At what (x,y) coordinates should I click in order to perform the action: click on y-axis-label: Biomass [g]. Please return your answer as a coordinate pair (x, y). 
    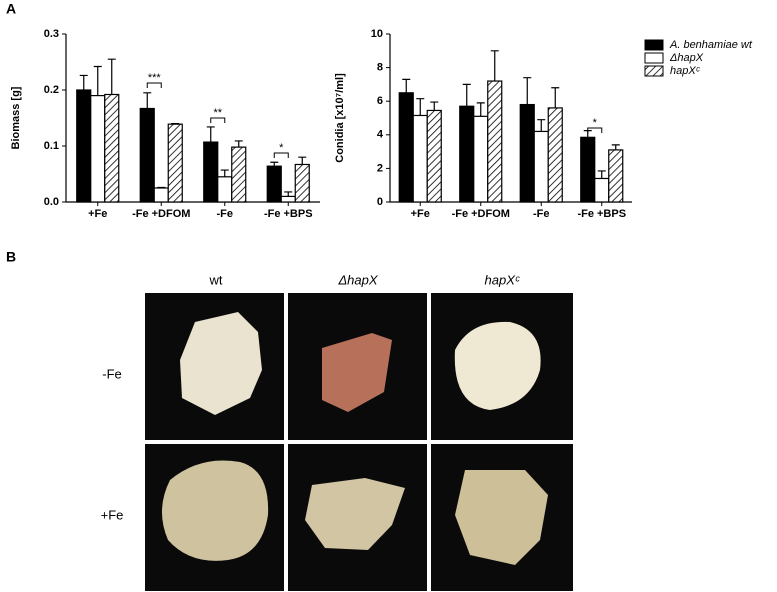
    Looking at the image, I should click on (16, 117).